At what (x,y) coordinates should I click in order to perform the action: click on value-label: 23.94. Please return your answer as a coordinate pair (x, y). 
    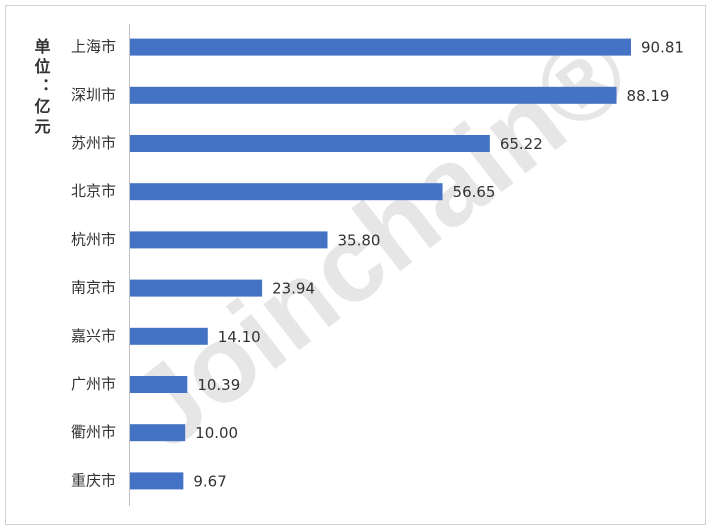
    Looking at the image, I should click on (293, 289).